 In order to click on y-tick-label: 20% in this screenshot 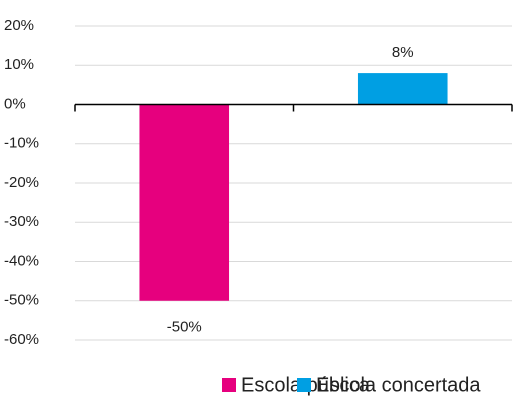, I will do `click(19, 25)`.